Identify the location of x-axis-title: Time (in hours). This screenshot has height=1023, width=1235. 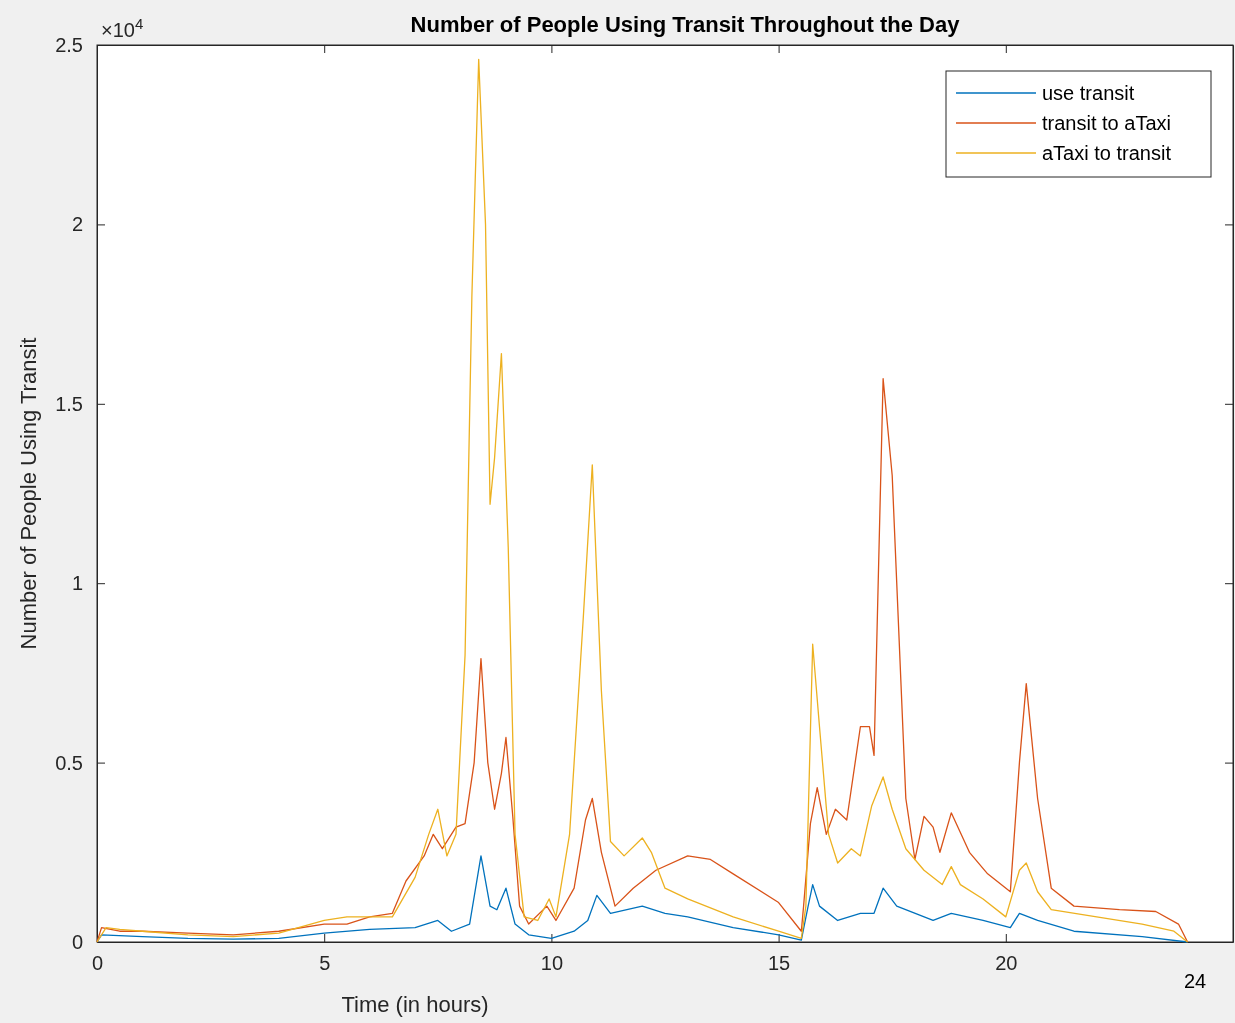
(415, 1004).